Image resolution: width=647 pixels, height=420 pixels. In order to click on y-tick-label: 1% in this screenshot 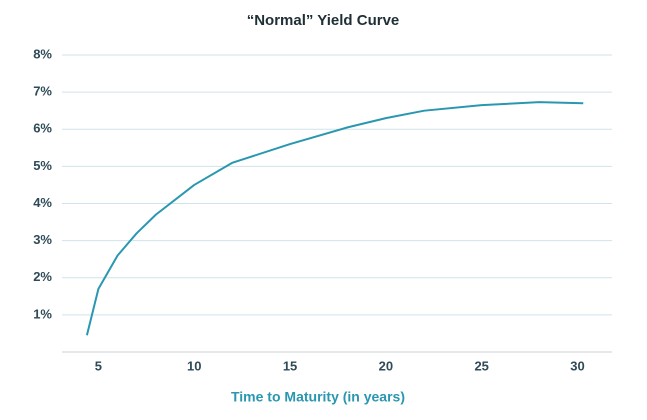, I will do `click(42, 313)`.